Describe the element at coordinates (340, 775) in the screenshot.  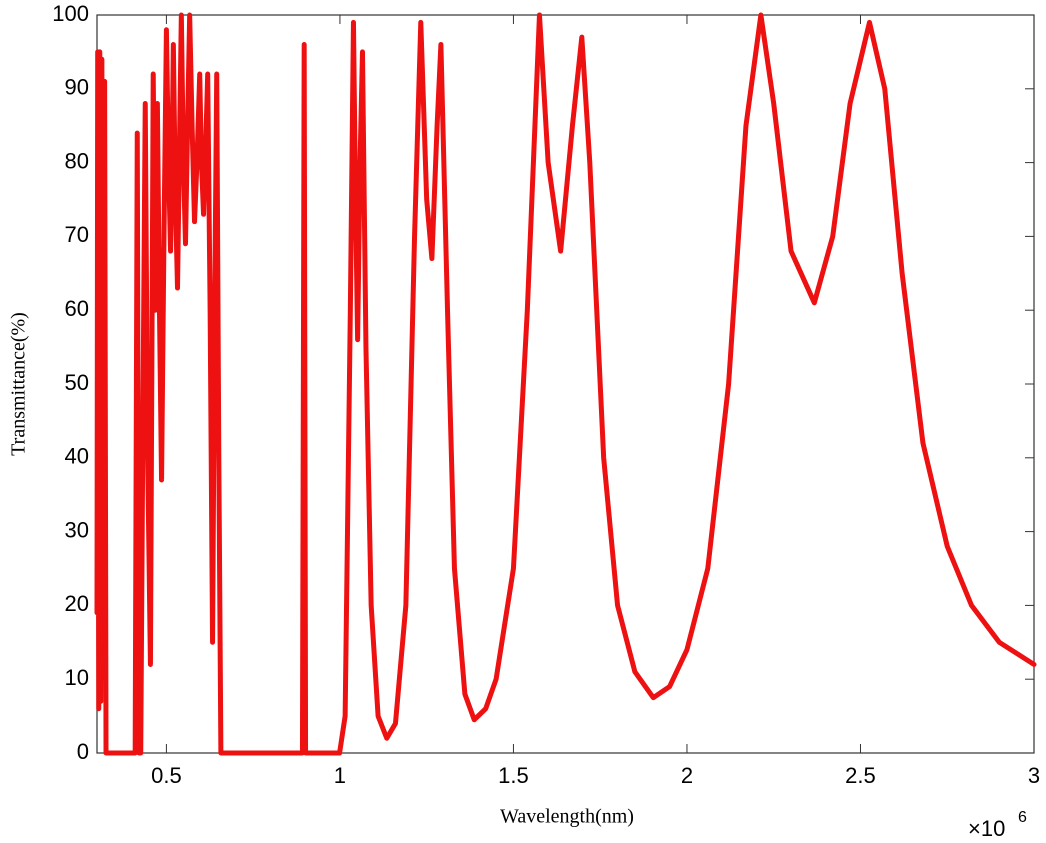
I see `x-tick-label: 1` at that location.